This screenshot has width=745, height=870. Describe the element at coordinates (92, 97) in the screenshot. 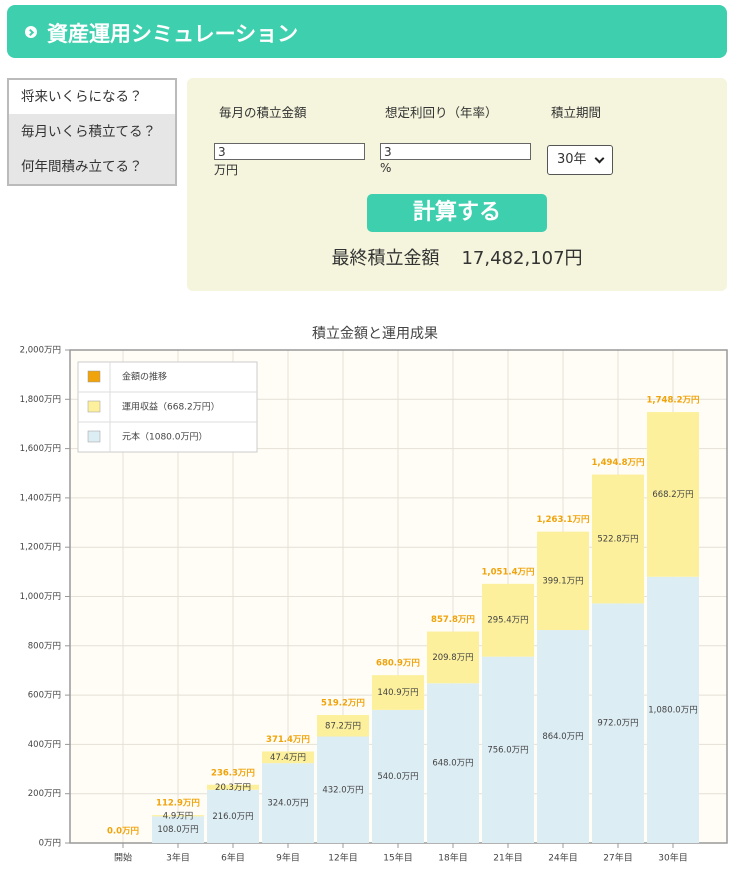

I see `tab: 将来いくらになる？` at that location.